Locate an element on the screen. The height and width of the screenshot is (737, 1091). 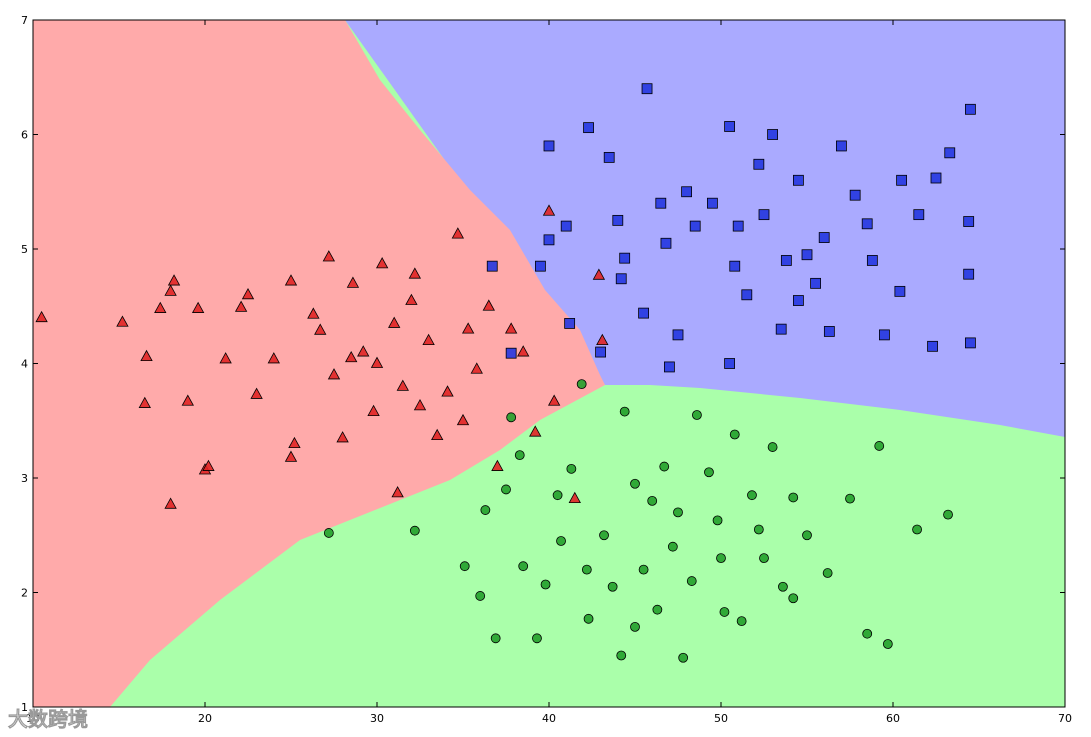
y-tick-label: 7 is located at coordinates (24, 20).